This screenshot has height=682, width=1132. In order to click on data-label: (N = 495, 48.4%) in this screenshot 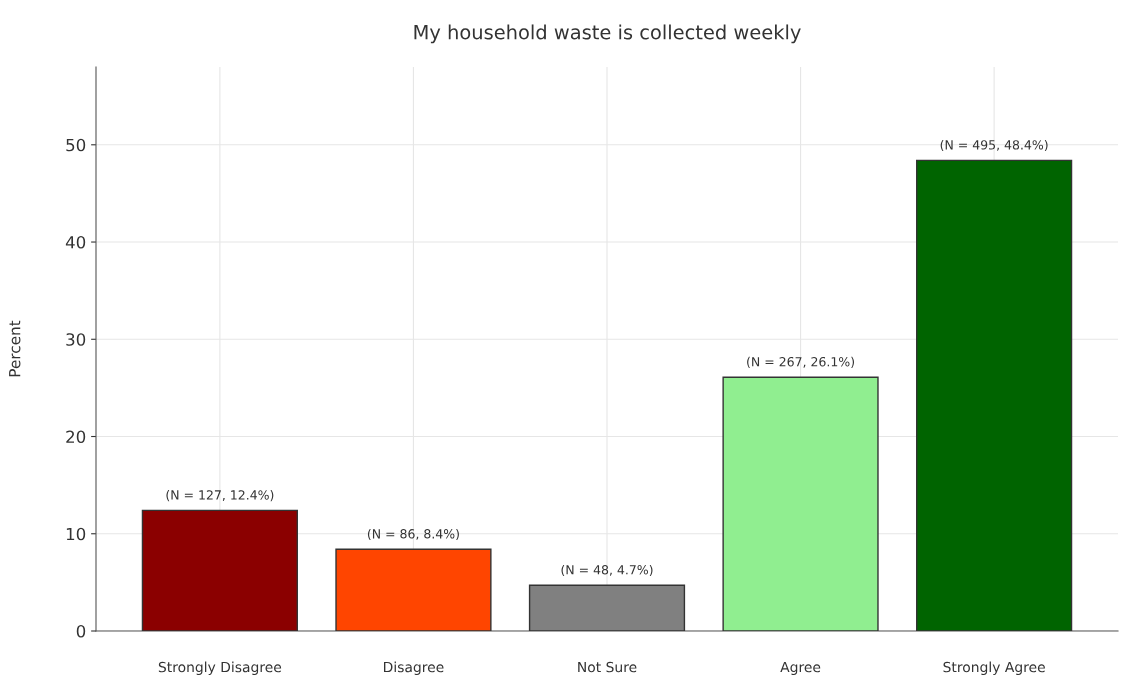, I will do `click(994, 145)`.